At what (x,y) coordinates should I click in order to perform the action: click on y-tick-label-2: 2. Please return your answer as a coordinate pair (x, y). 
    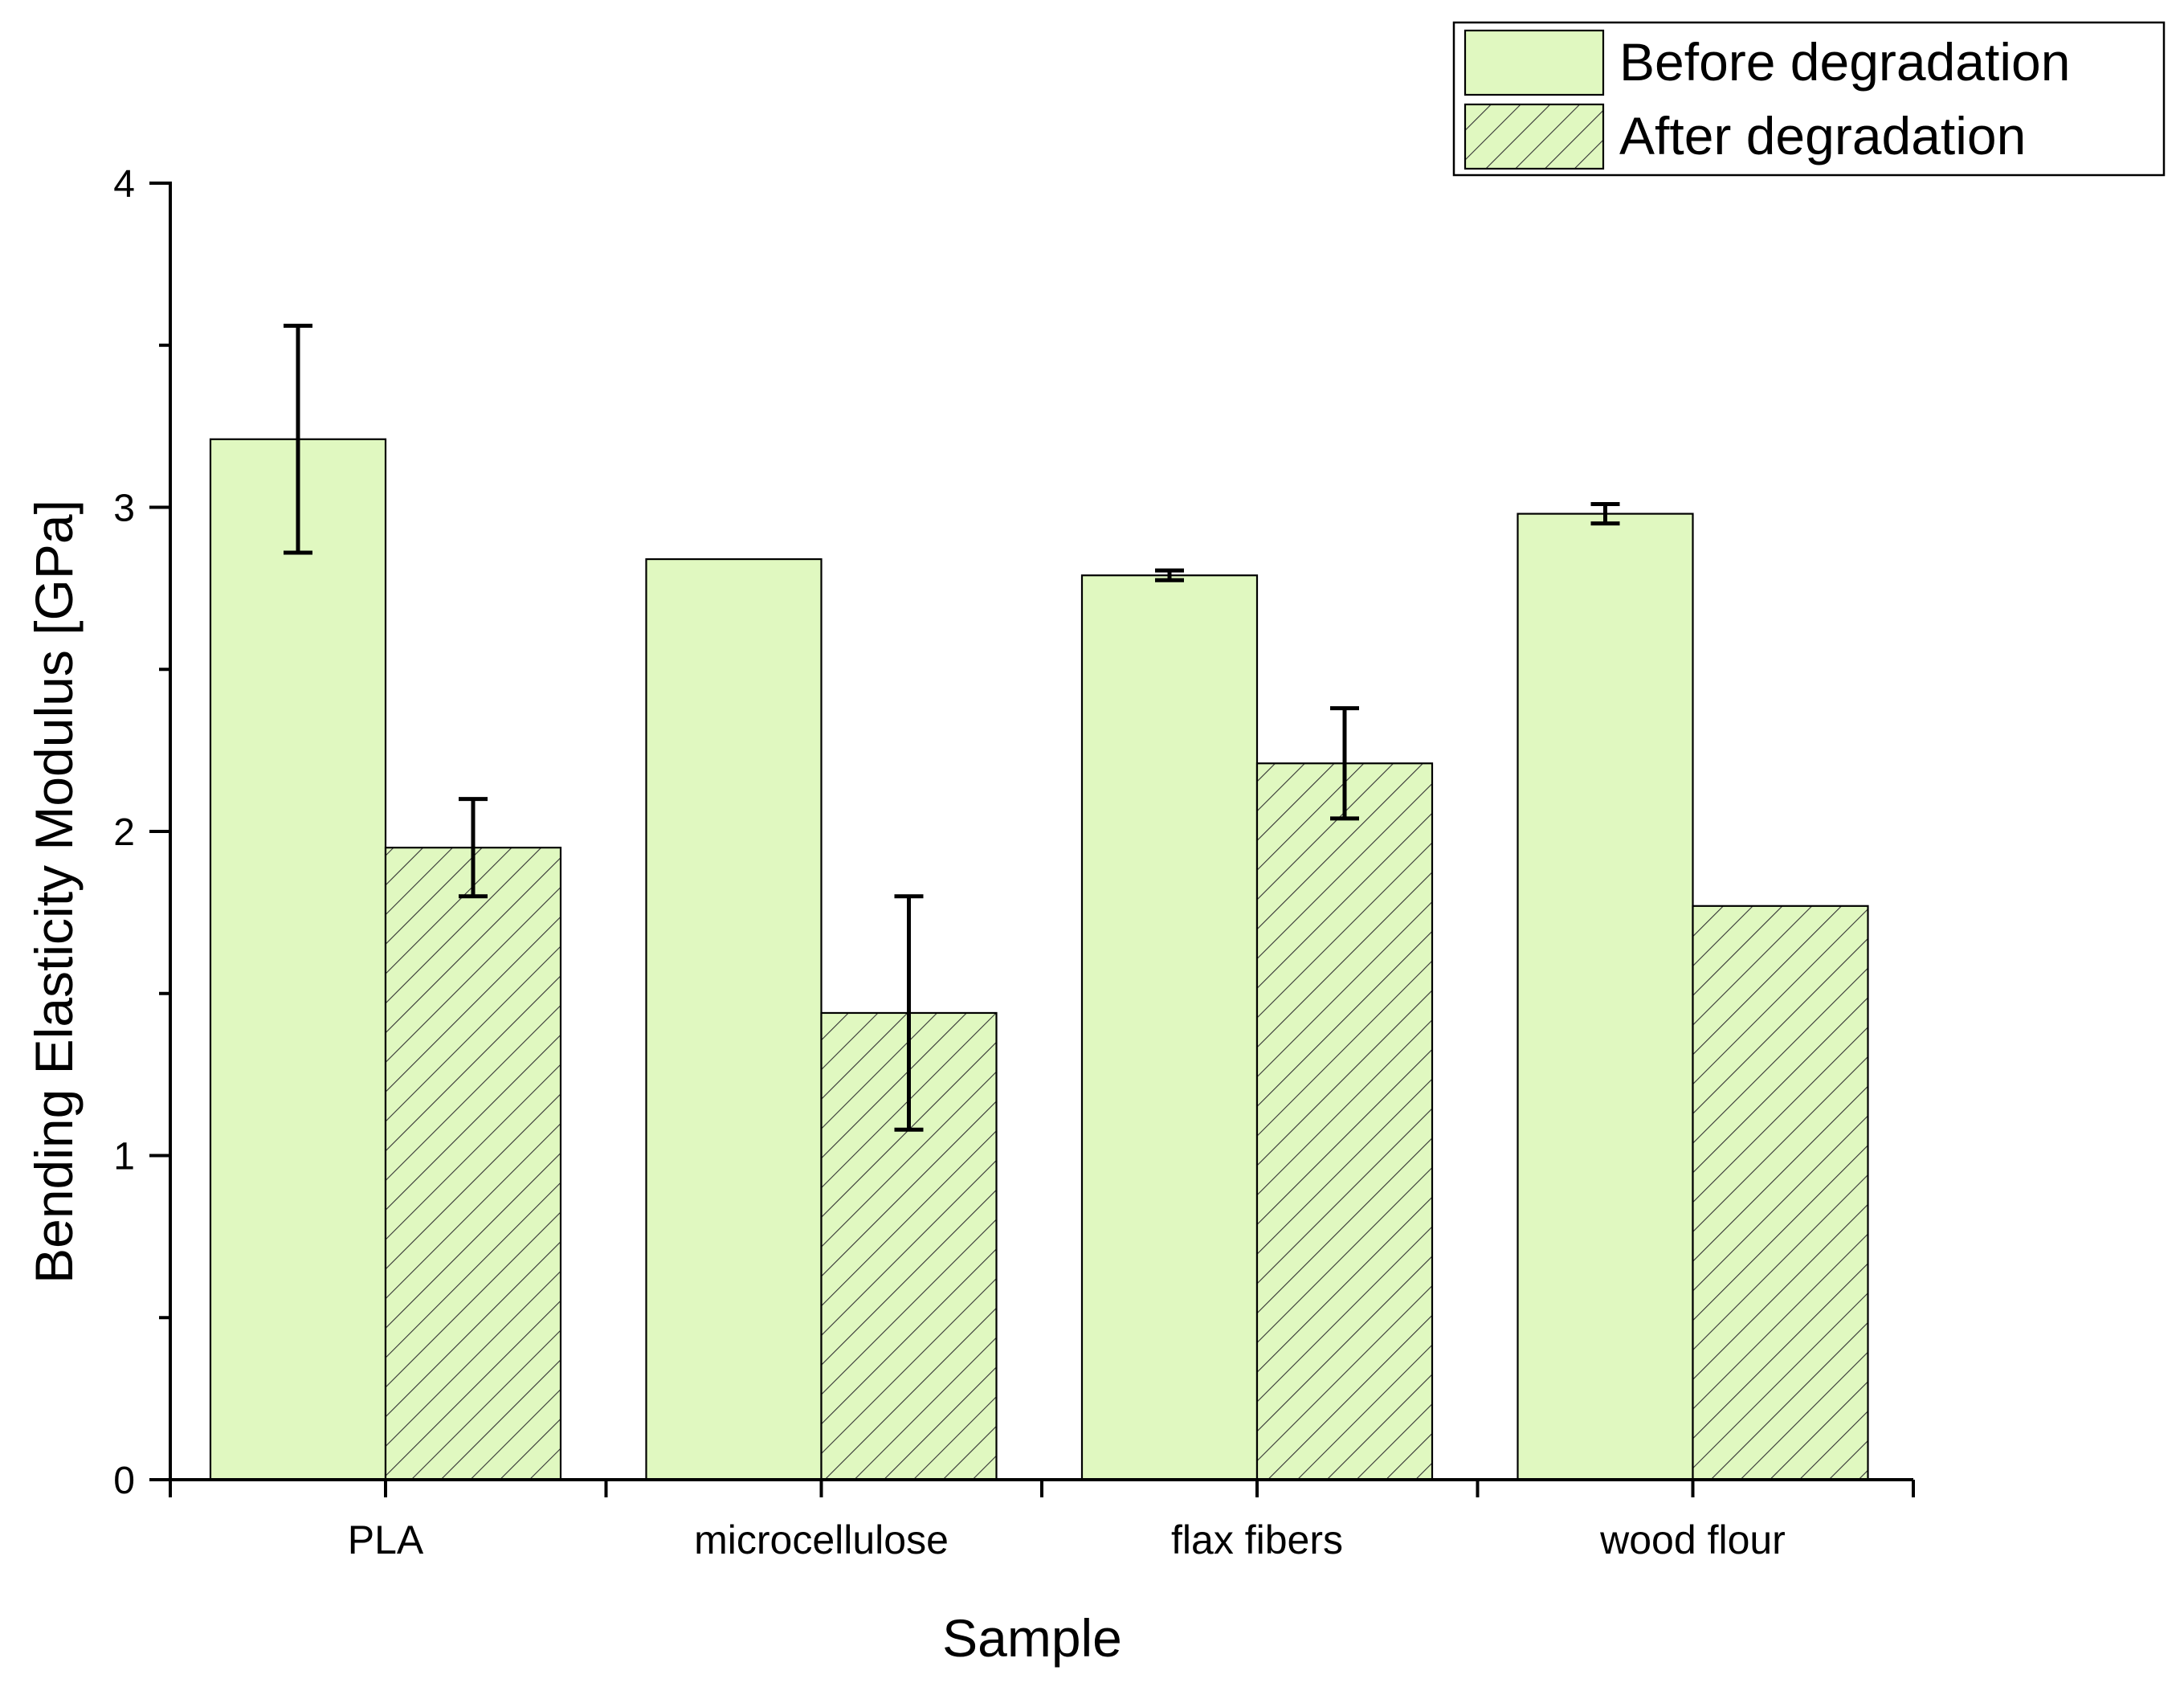
    Looking at the image, I should click on (124, 833).